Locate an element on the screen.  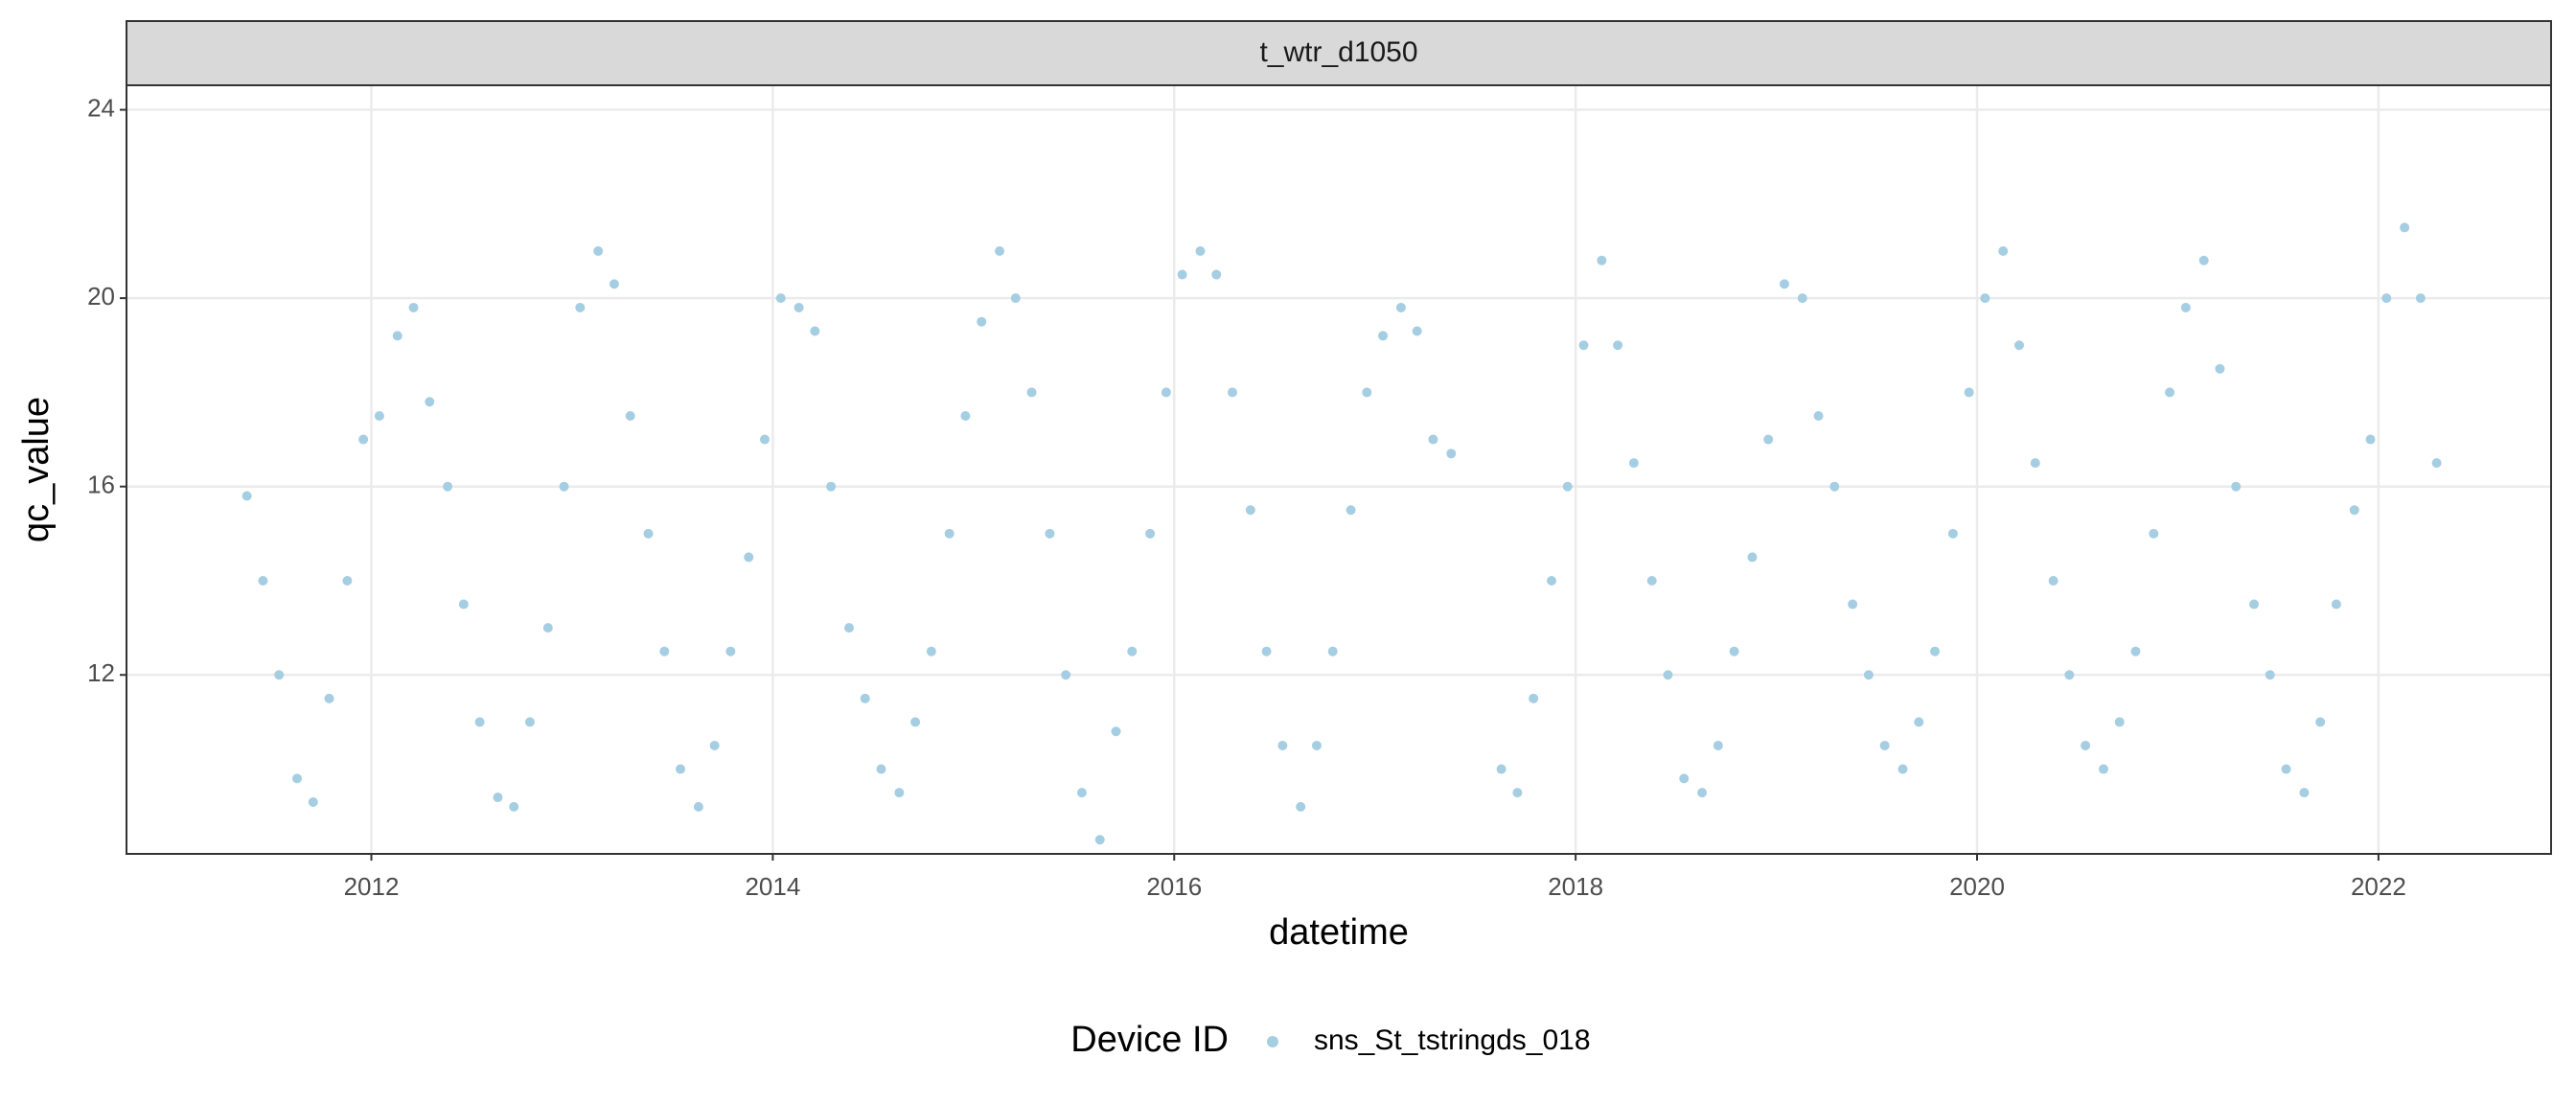
strip is located at coordinates (1339, 53).